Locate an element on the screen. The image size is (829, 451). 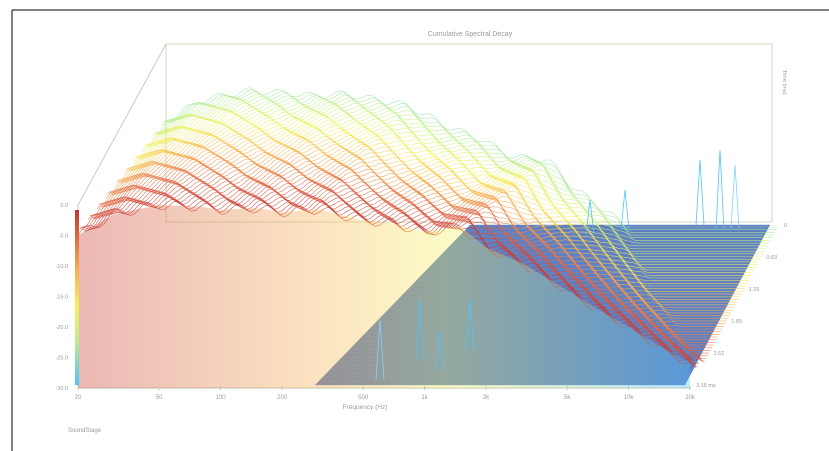
y-tick-label: 0.0 is located at coordinates (64, 206).